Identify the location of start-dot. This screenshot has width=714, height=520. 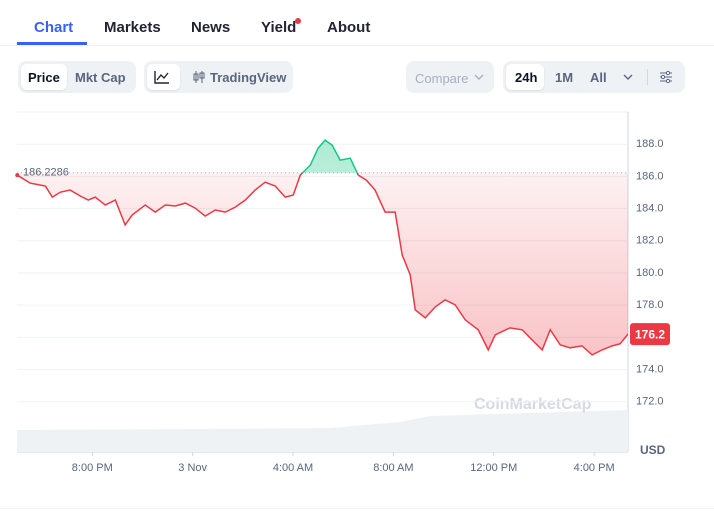
(17, 175).